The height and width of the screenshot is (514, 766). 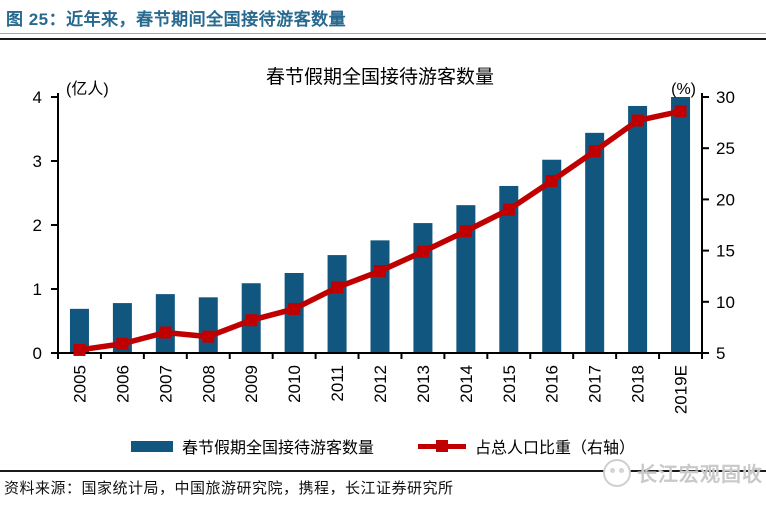 What do you see at coordinates (208, 325) in the screenshot?
I see `bar-2008` at bounding box center [208, 325].